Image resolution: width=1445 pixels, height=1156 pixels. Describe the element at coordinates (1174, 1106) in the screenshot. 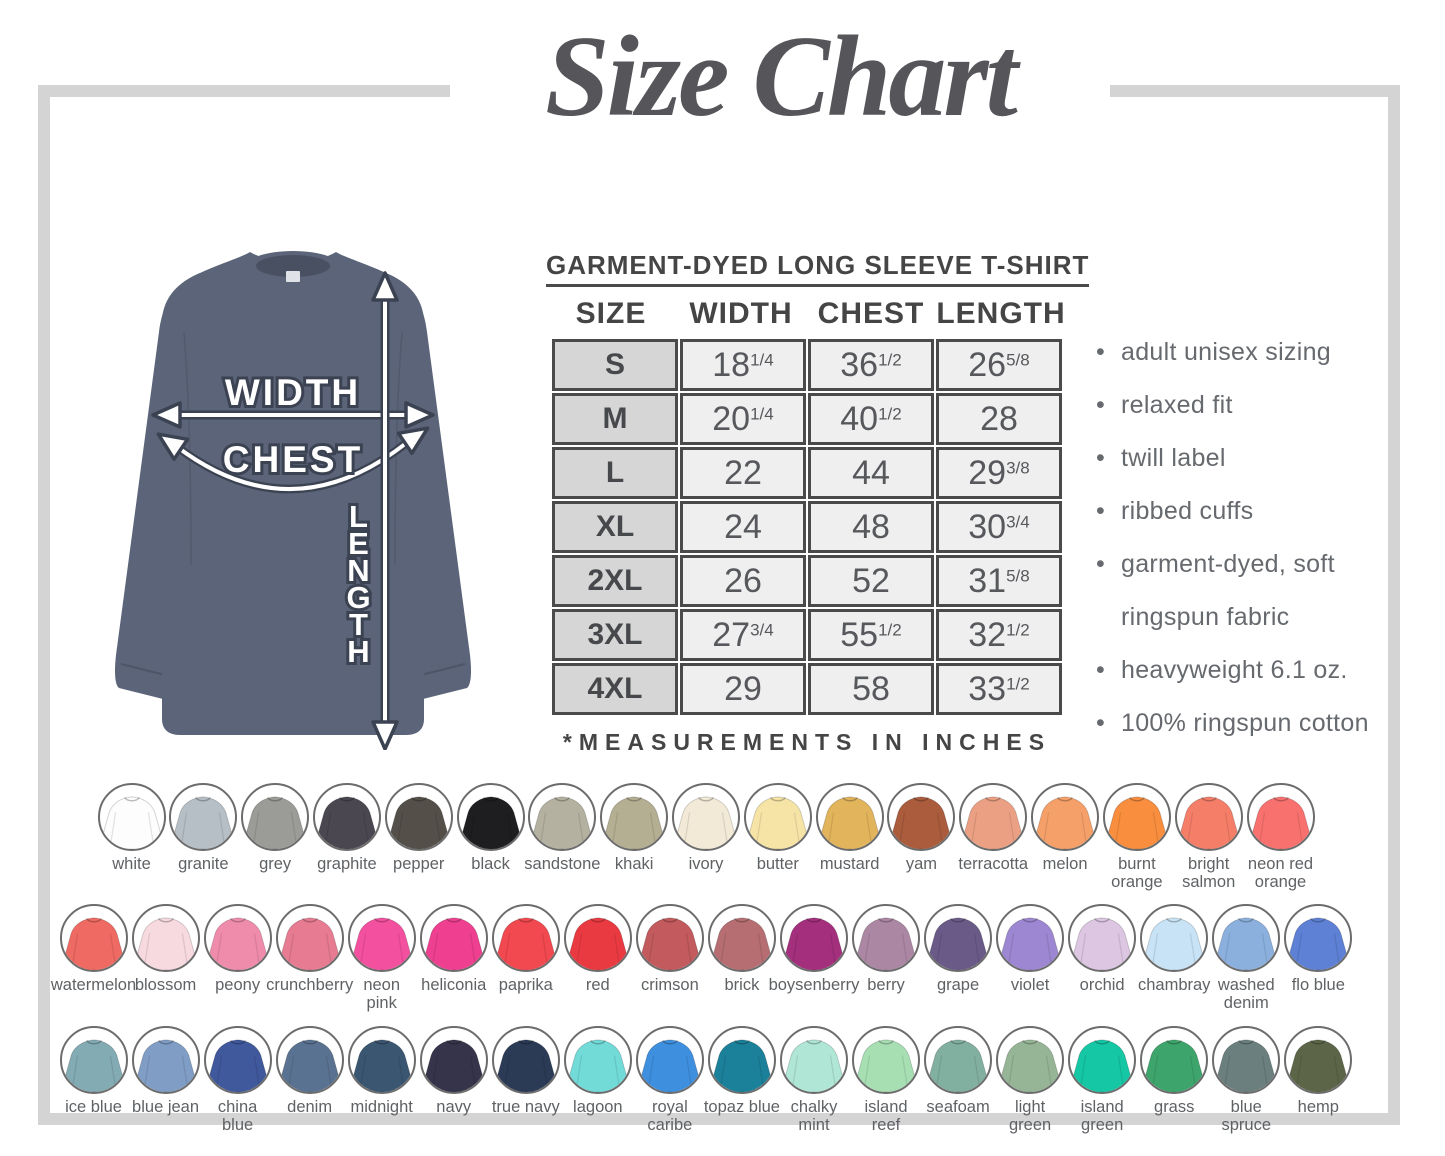

I see `swatch-label: grass` at that location.